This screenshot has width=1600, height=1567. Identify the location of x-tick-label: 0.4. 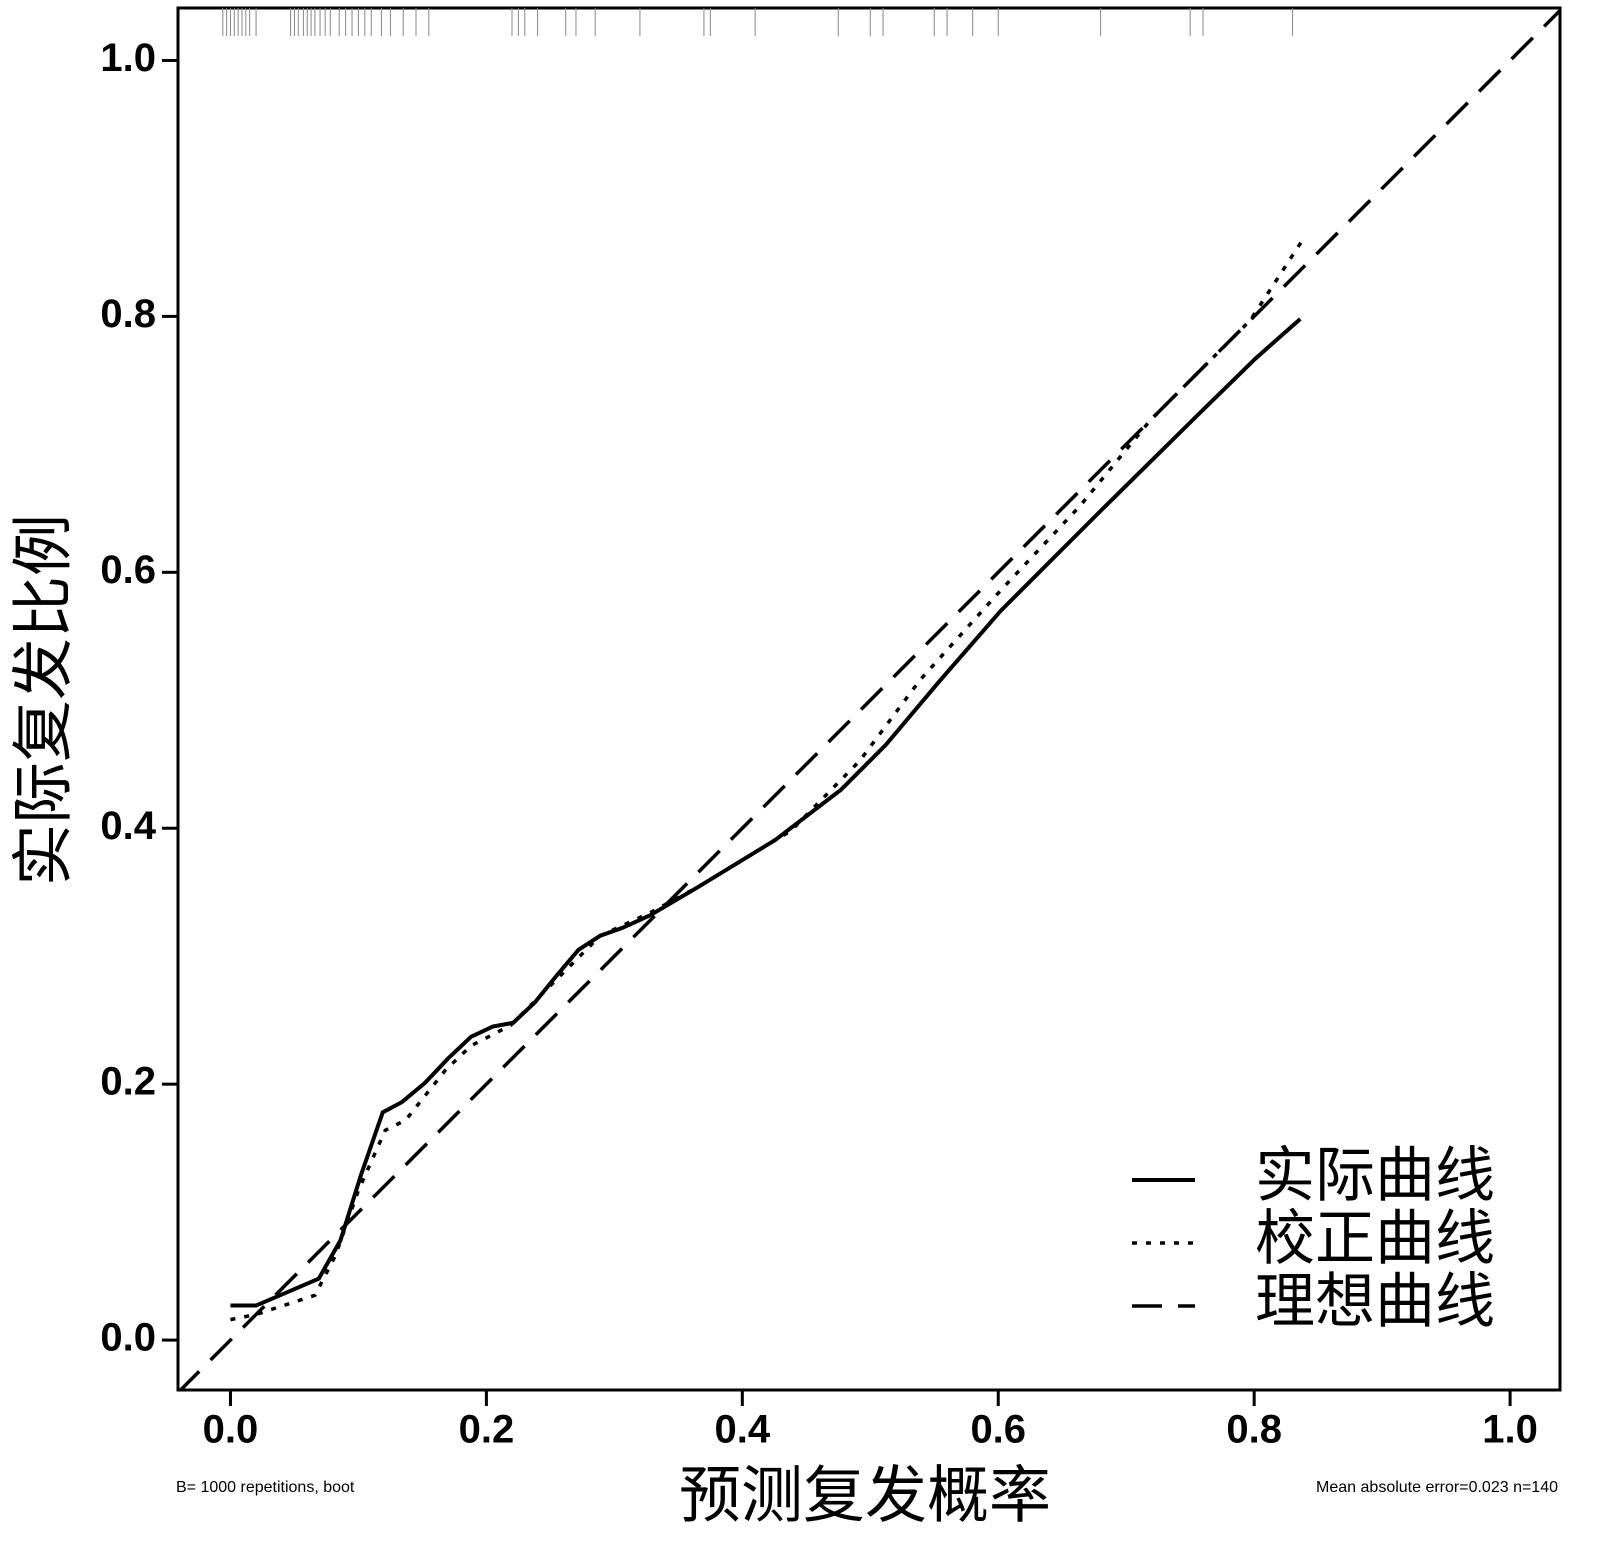
(743, 1430).